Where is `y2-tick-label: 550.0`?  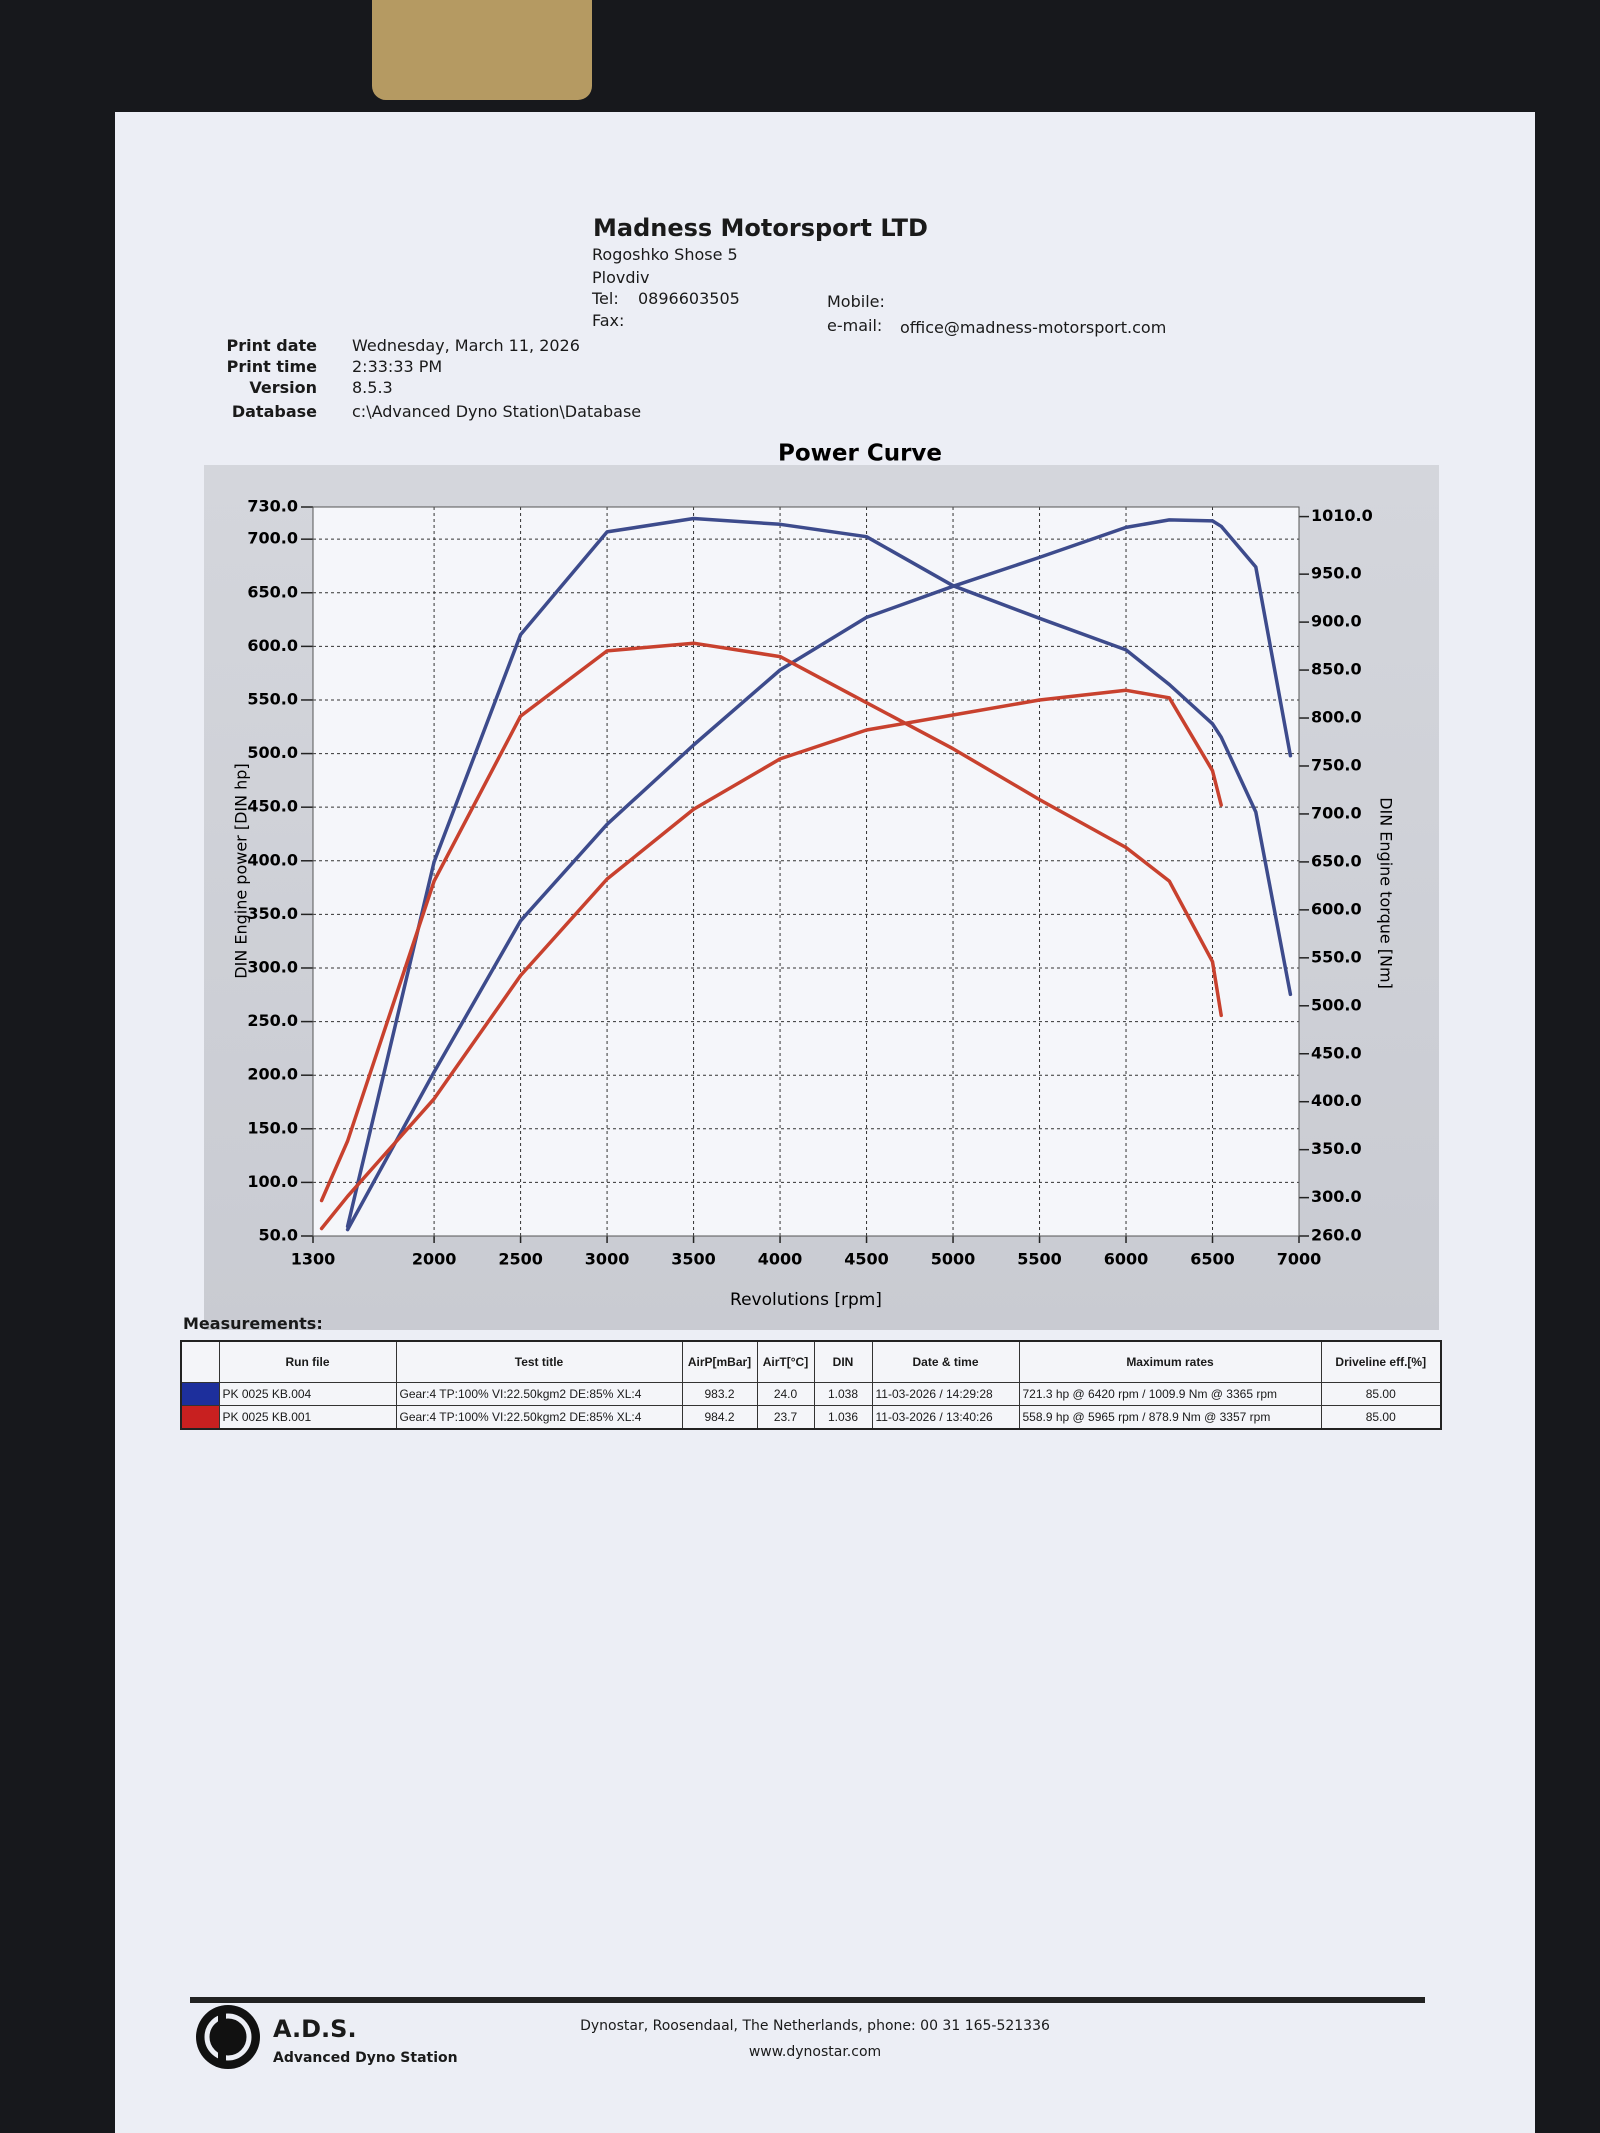 y2-tick-label: 550.0 is located at coordinates (1336, 956).